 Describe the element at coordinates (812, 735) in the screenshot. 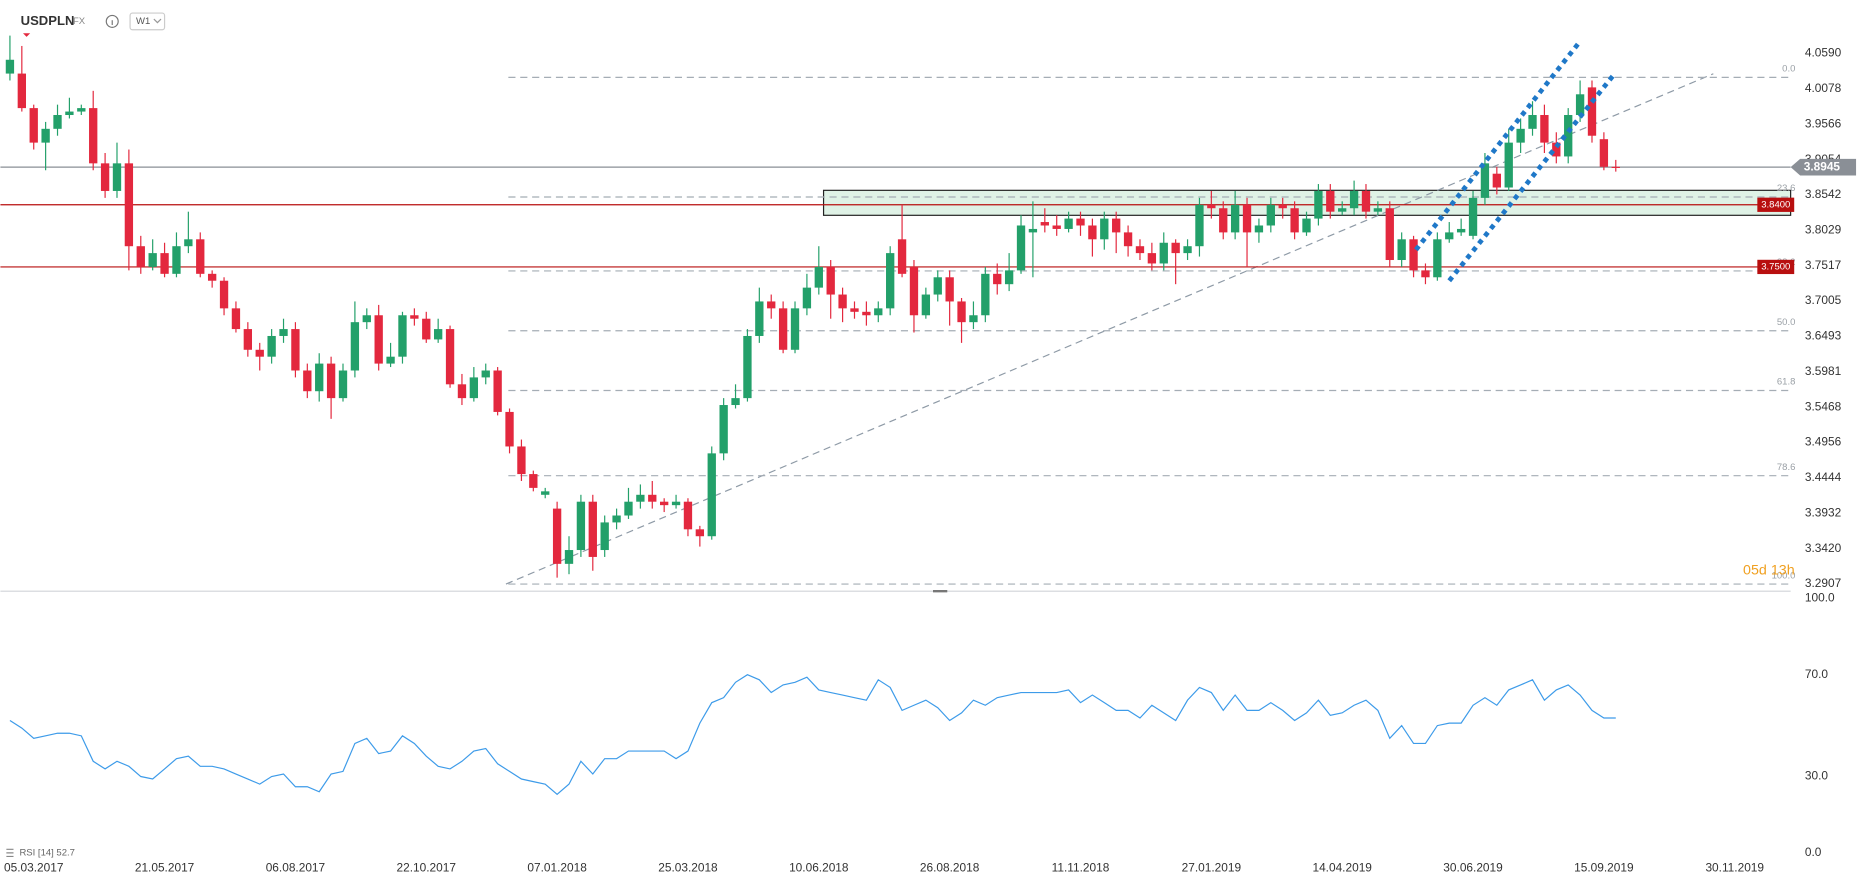

I see `rsi-line` at that location.